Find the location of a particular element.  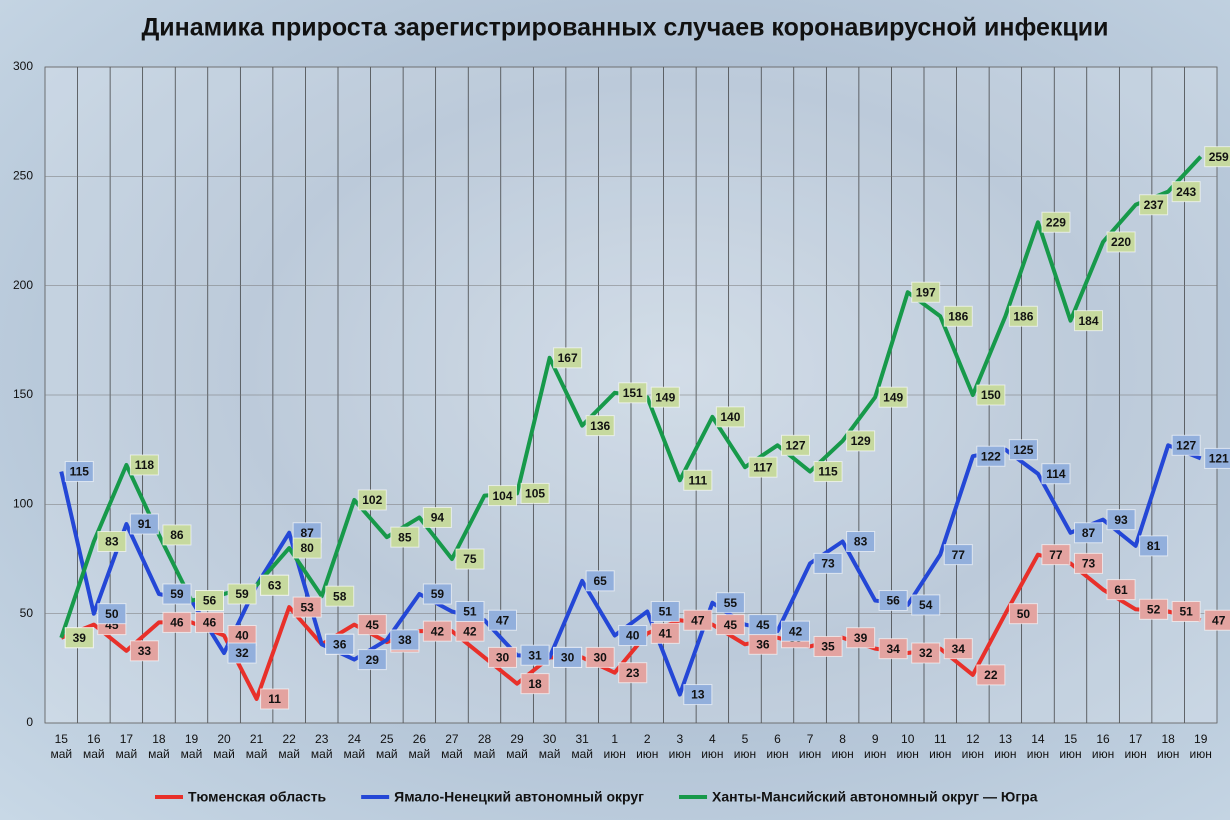

x-tick-label: 15 май is located at coordinates (61, 746).